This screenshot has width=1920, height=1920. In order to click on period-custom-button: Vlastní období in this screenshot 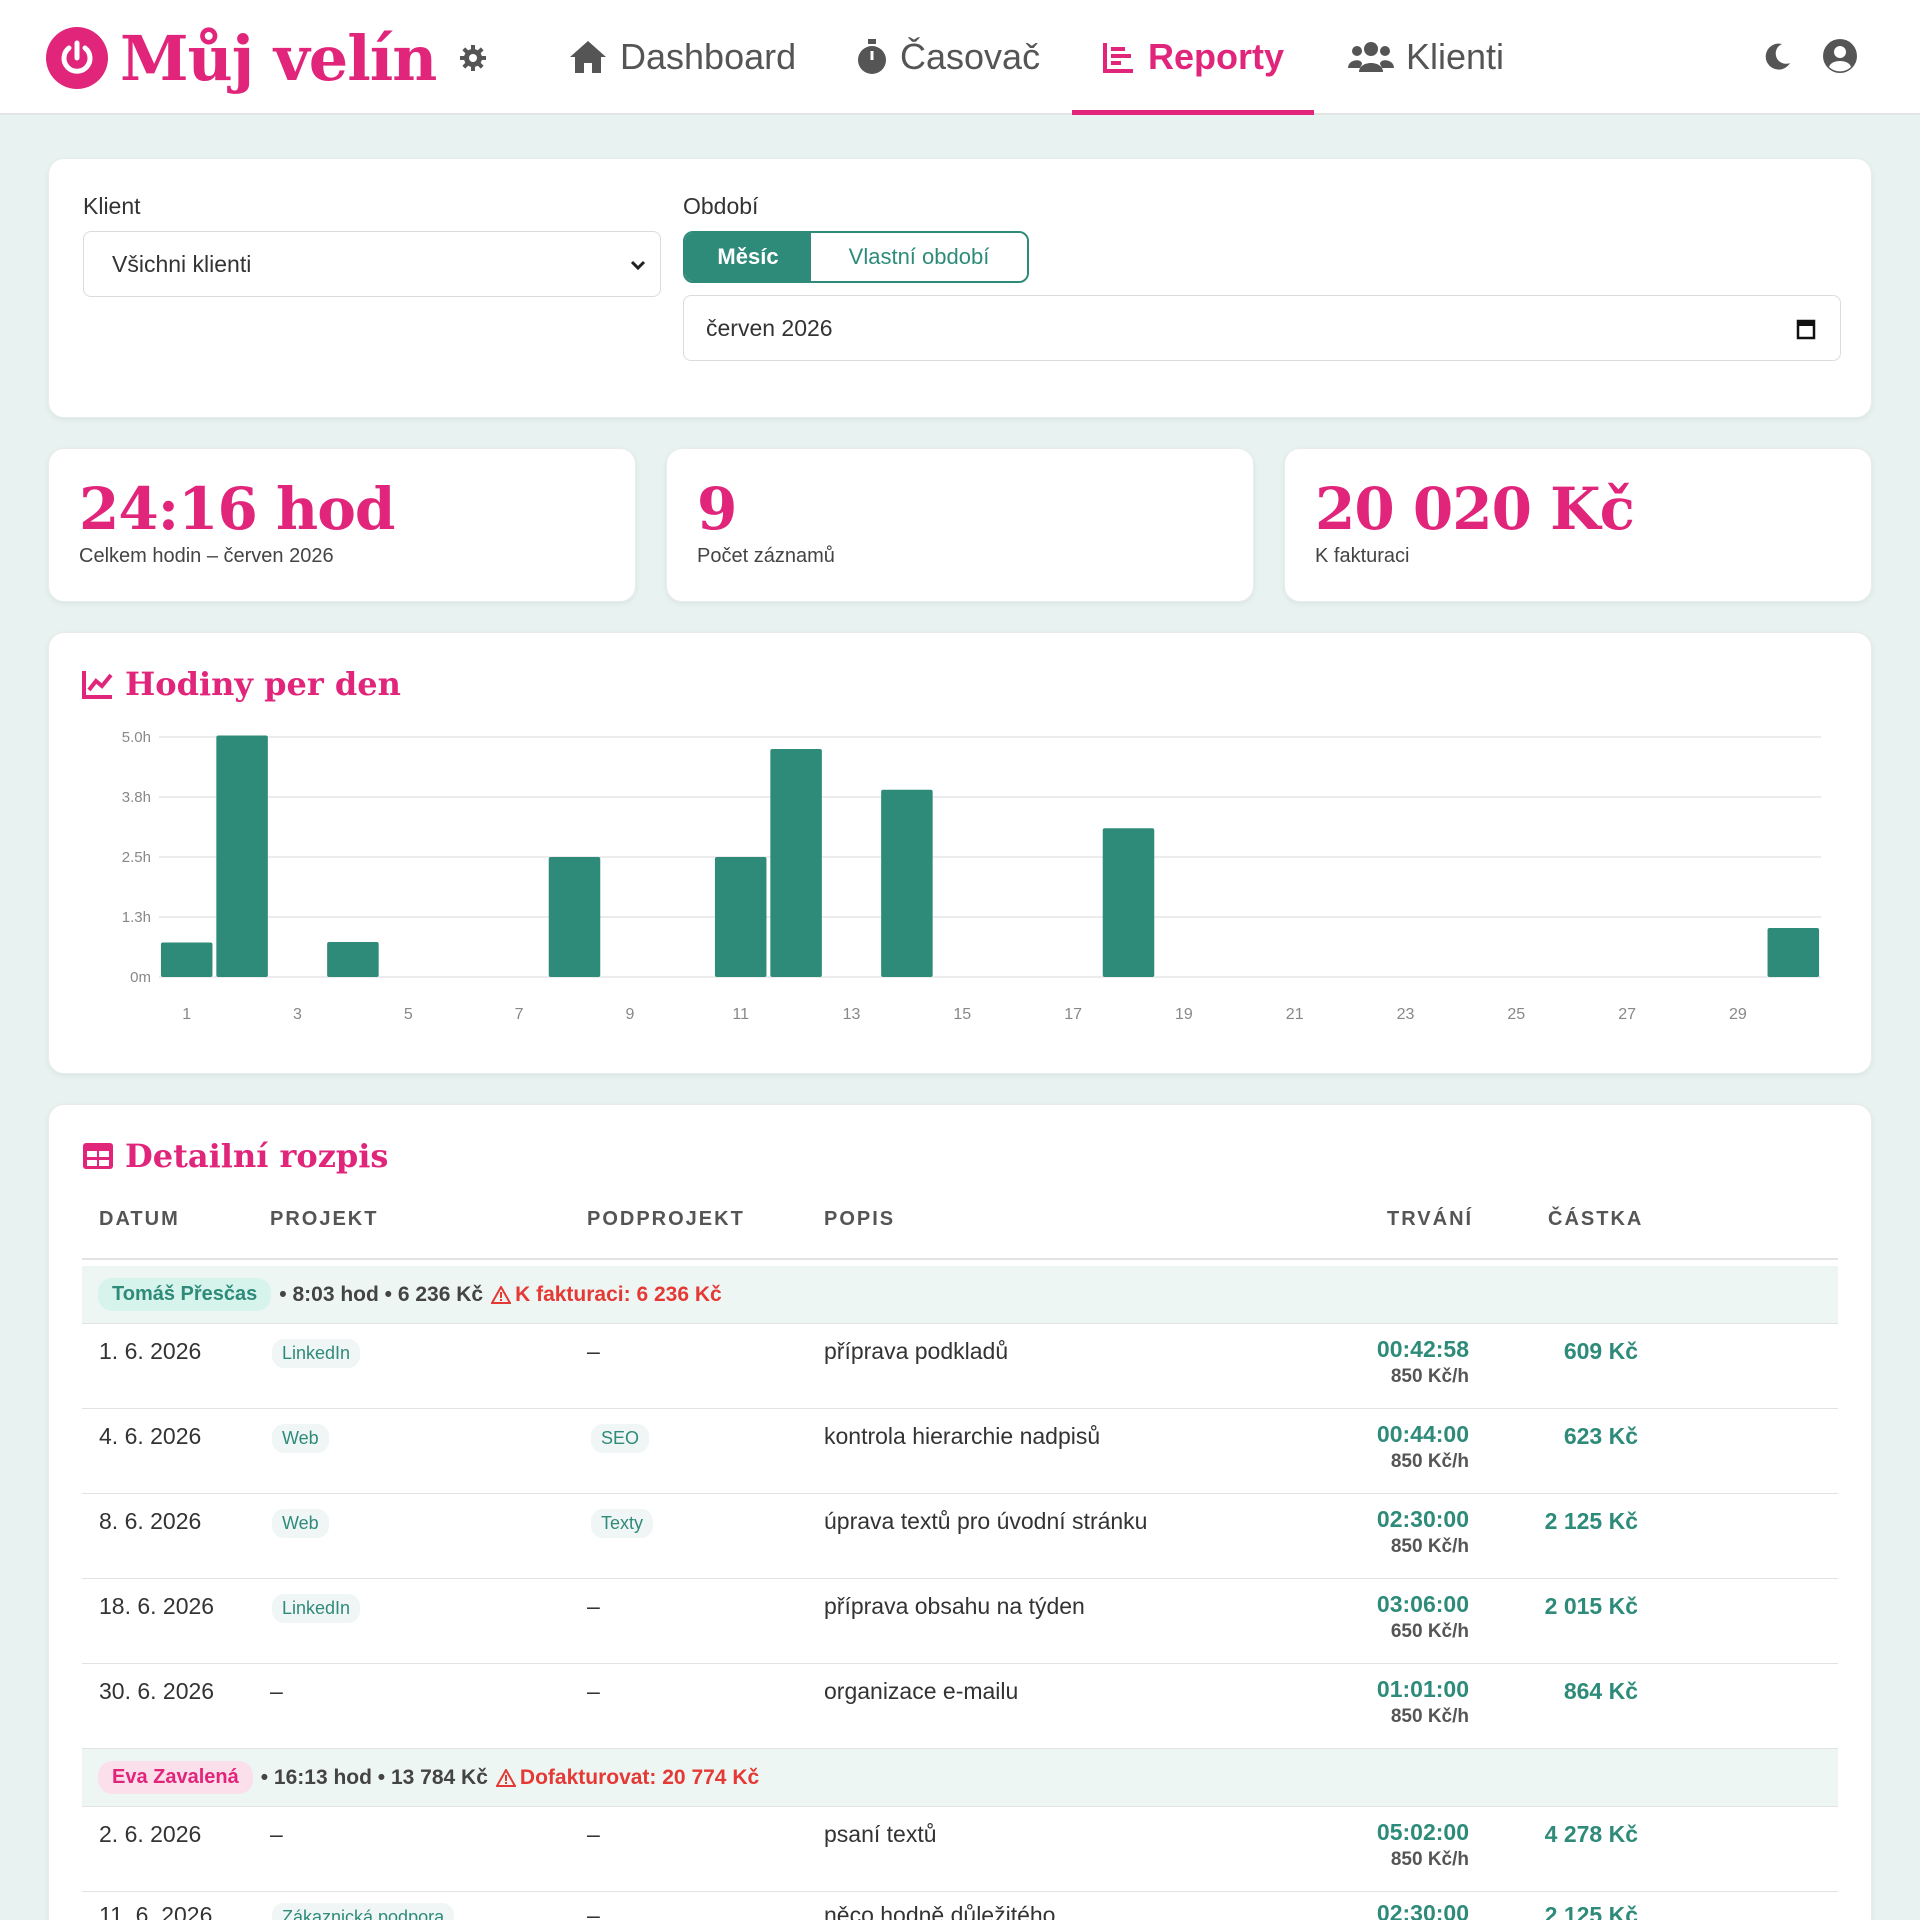, I will do `click(919, 257)`.